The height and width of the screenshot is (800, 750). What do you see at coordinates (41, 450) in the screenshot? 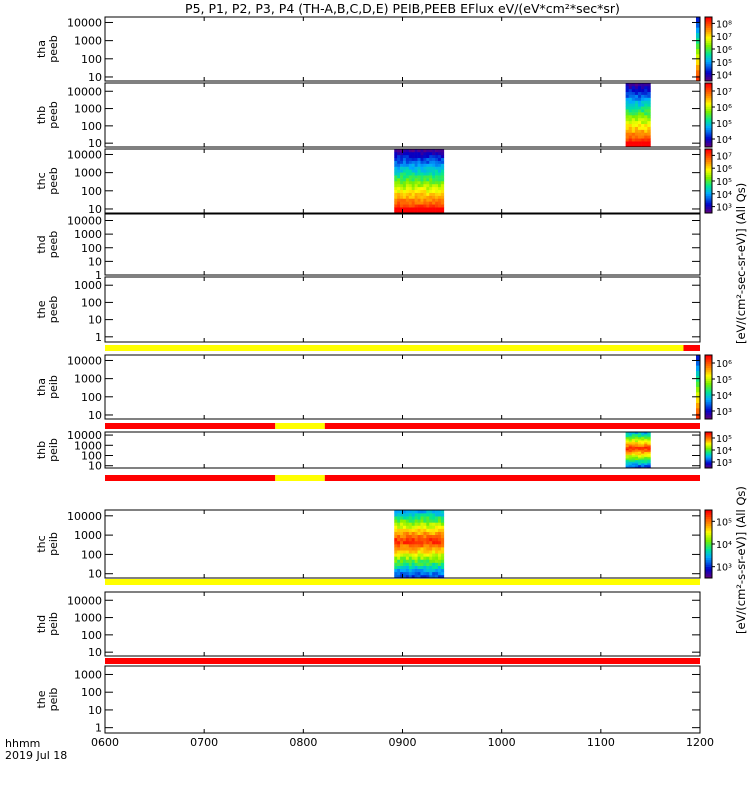
I see `probe-label: thb` at bounding box center [41, 450].